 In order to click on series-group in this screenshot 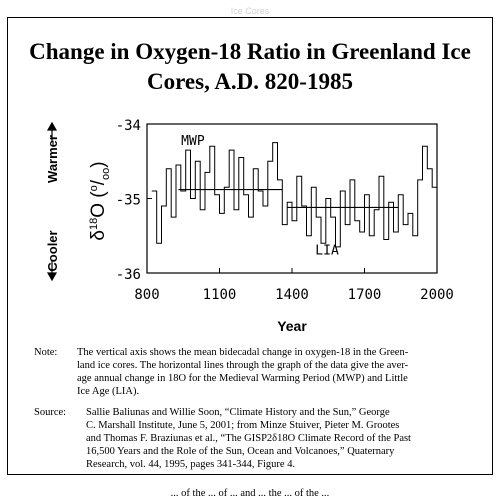, I will do `click(294, 195)`.